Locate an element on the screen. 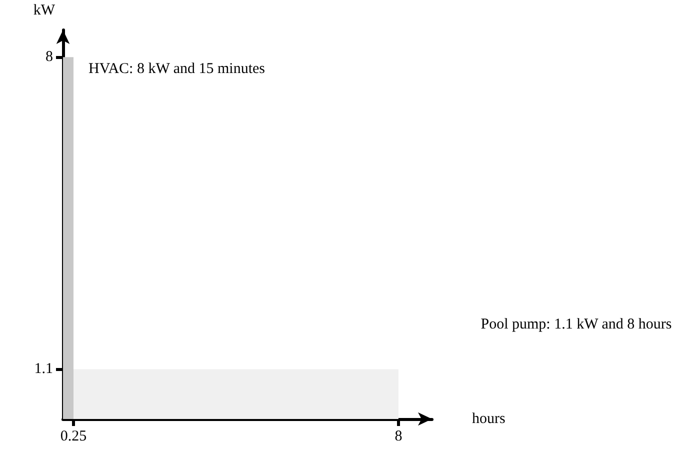 Image resolution: width=676 pixels, height=455 pixels. x-axis-title: hours is located at coordinates (489, 419).